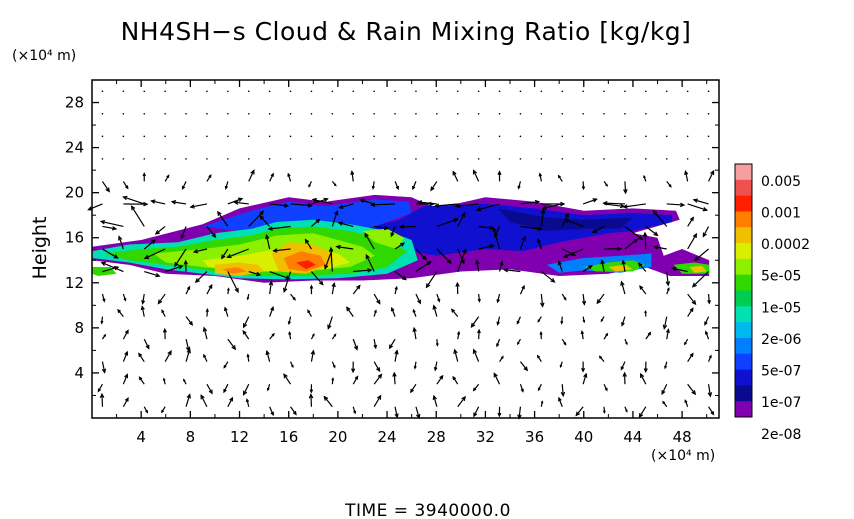 The image size is (854, 519). I want to click on y-tick-label: 12, so click(74, 283).